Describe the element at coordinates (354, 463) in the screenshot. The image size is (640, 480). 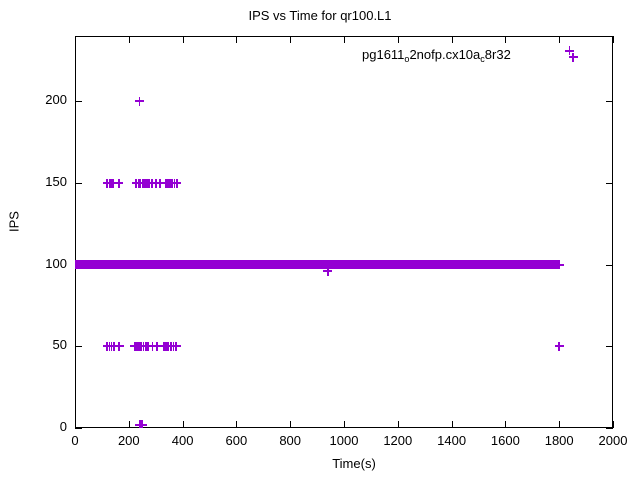
I see `x-axis-label: Time(s)` at that location.